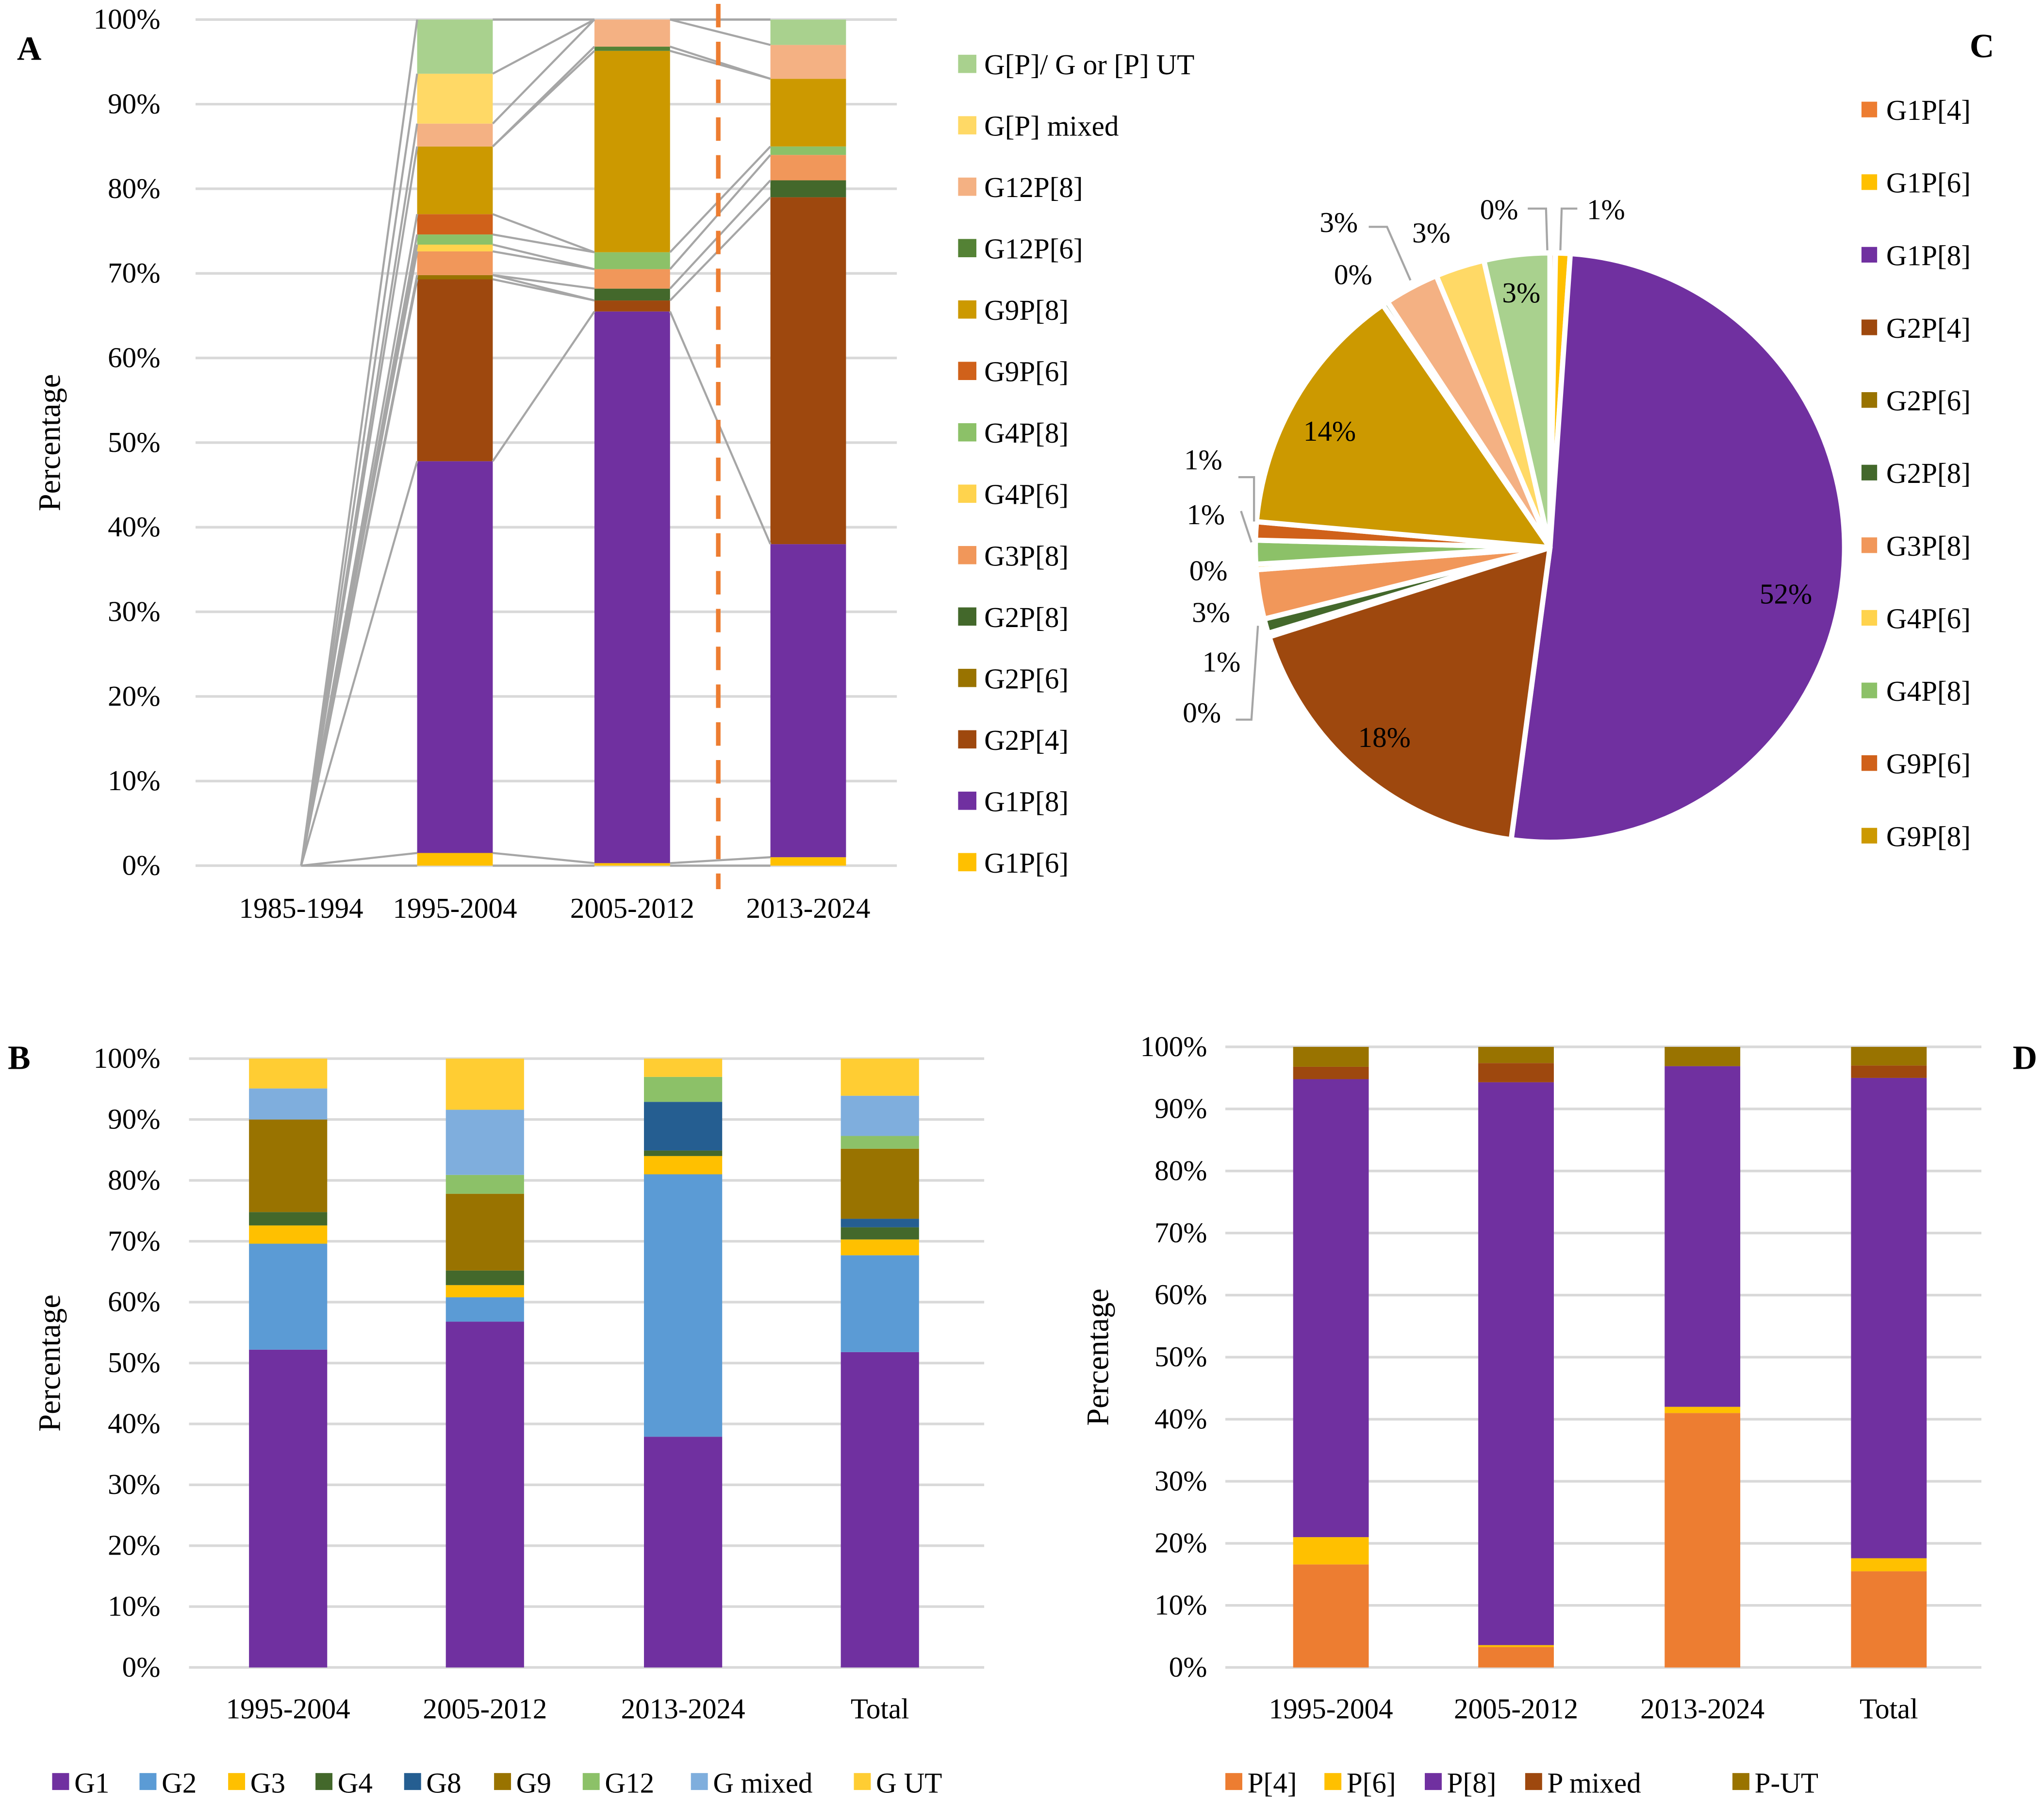  I want to click on bar-segment-g4p-6-, so click(455, 248).